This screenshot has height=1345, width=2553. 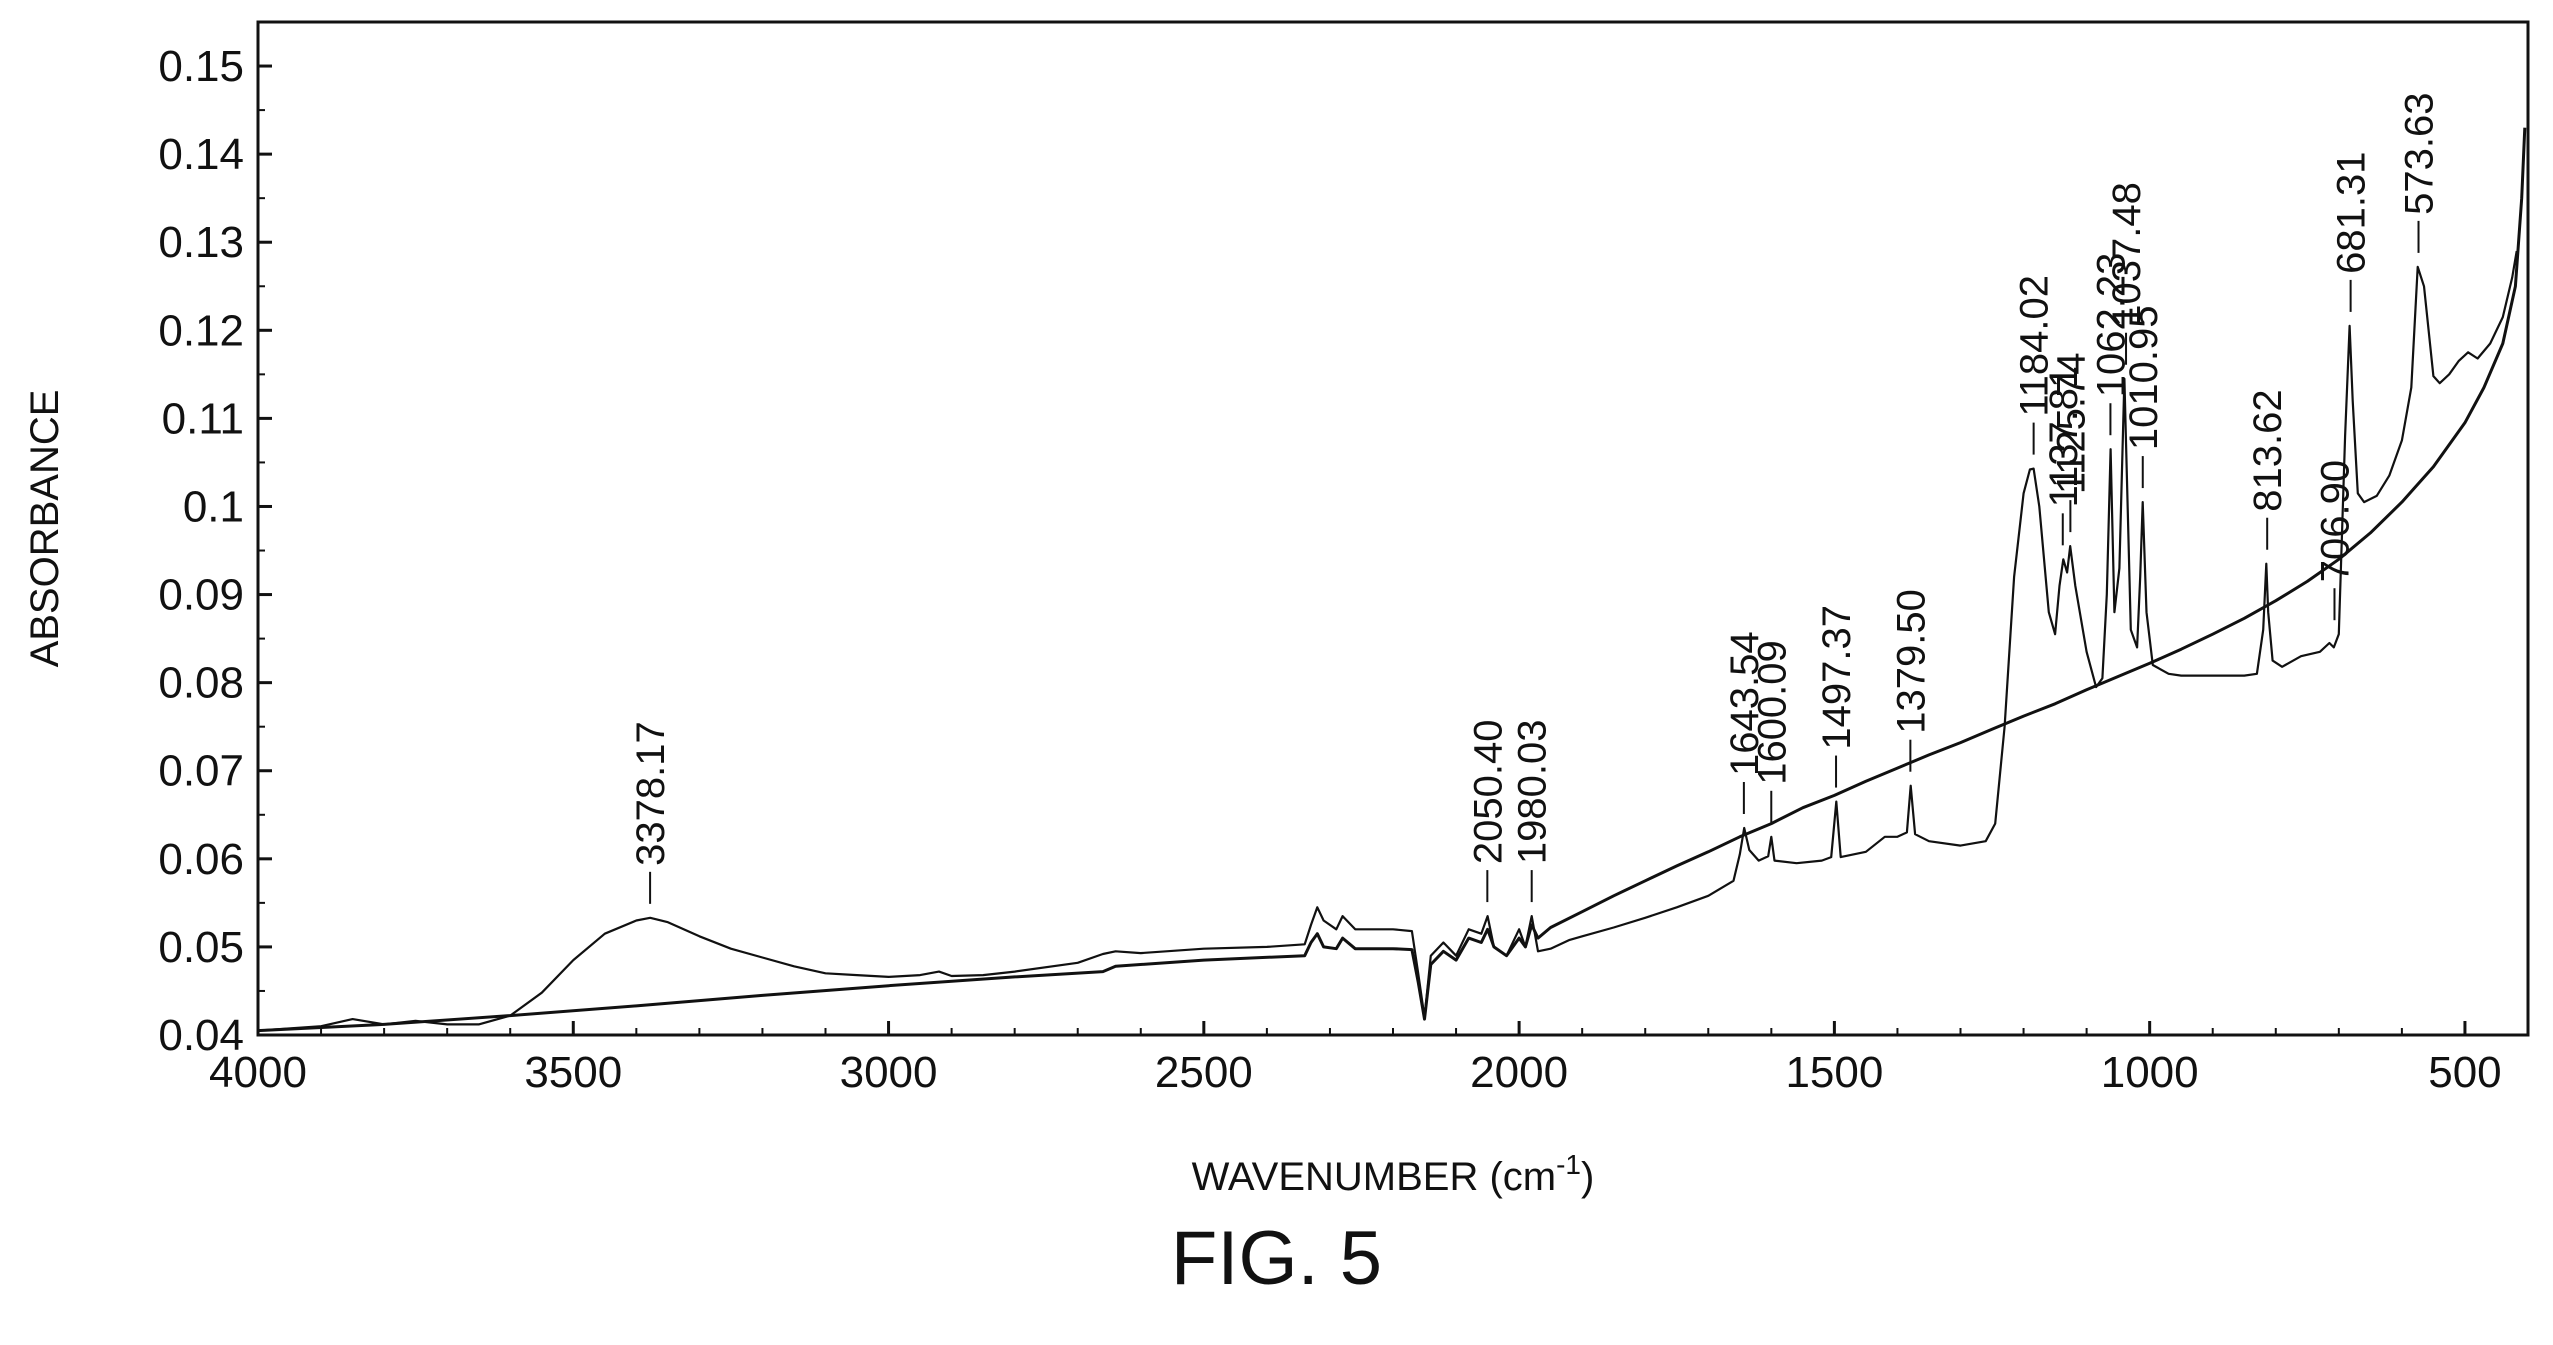 What do you see at coordinates (1533, 791) in the screenshot?
I see `peak-label: 1980.03` at bounding box center [1533, 791].